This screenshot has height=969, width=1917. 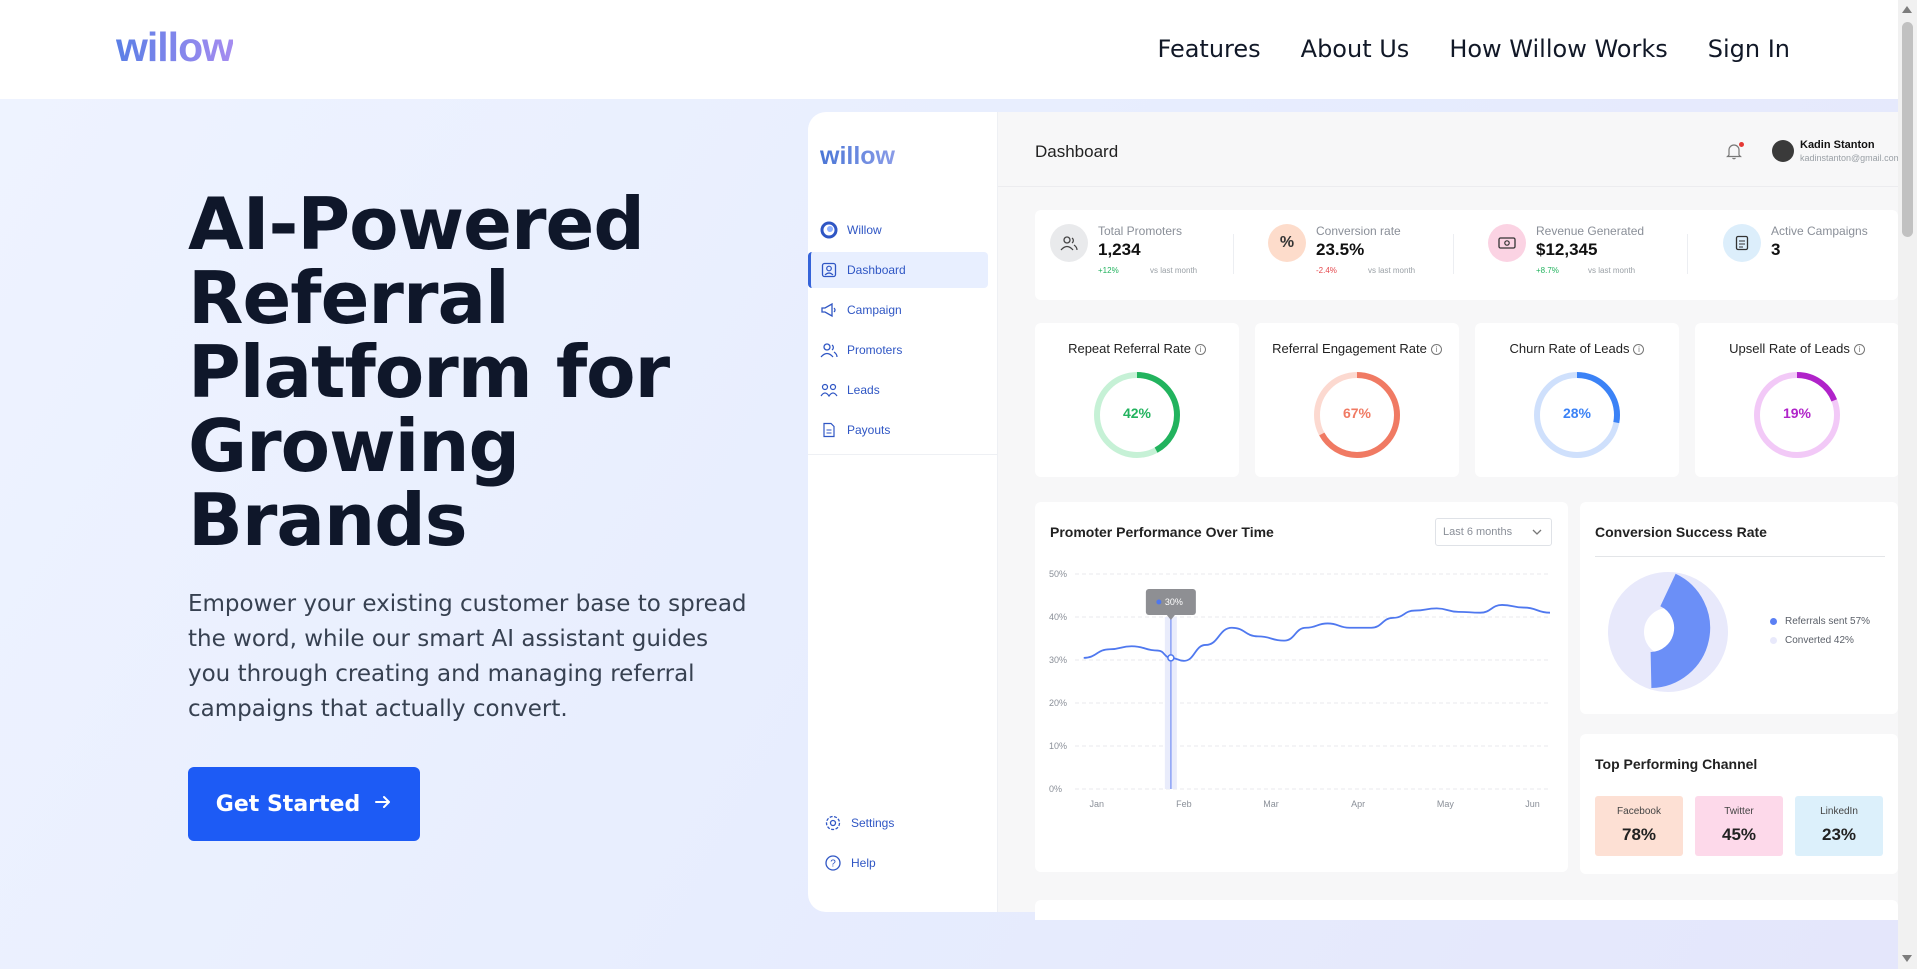 What do you see at coordinates (1170, 617) in the screenshot?
I see `tooltip-pointer` at bounding box center [1170, 617].